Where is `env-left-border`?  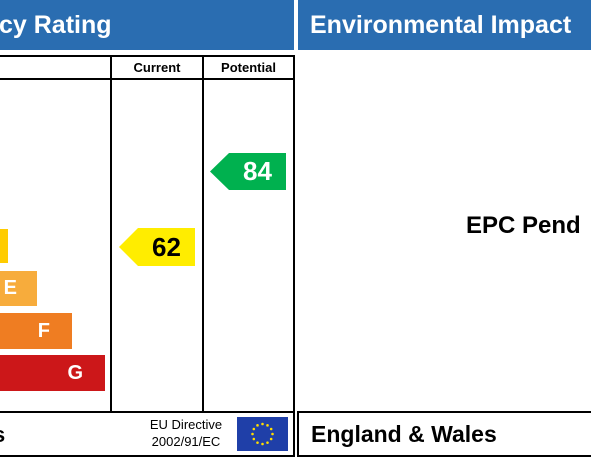
env-left-border is located at coordinates (298, 434).